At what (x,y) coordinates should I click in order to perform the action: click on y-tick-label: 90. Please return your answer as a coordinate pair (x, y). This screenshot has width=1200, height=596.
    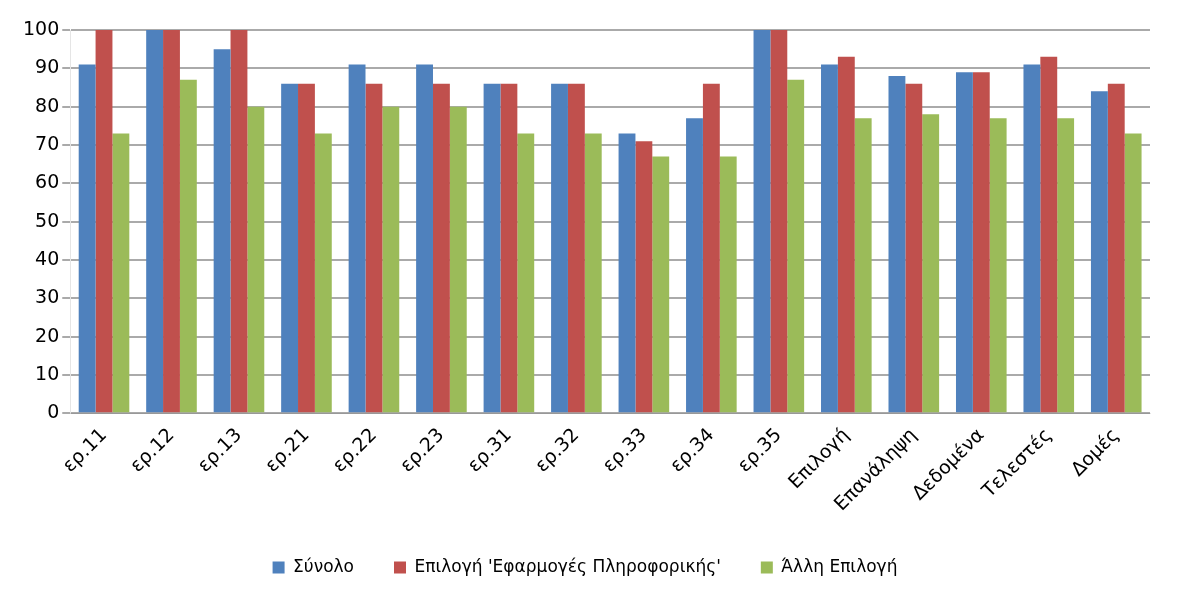
    Looking at the image, I should click on (47, 66).